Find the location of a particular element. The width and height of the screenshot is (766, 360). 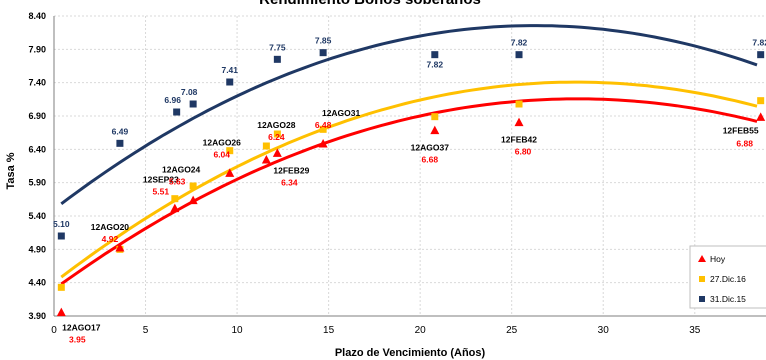

bond-label: 12AGO28 is located at coordinates (276, 125).